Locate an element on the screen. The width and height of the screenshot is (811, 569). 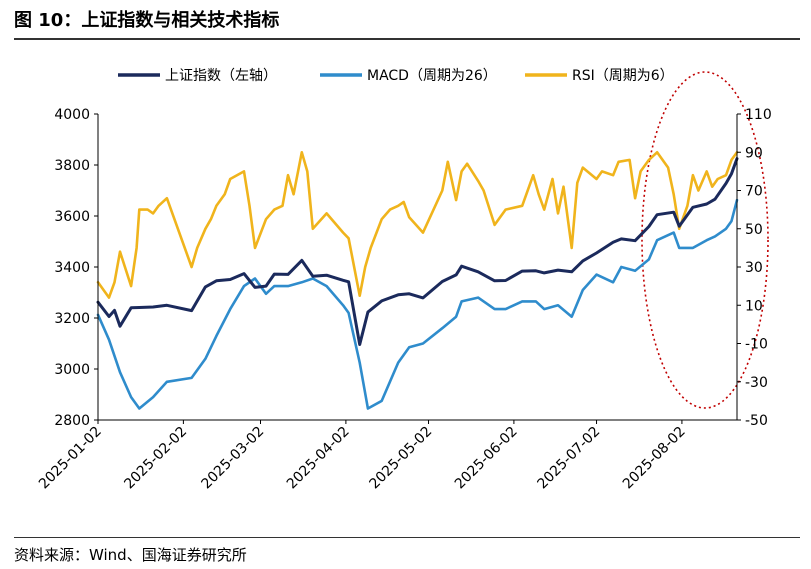
figure-title: 图 10：上证指数与相关技术指标 is located at coordinates (147, 20).